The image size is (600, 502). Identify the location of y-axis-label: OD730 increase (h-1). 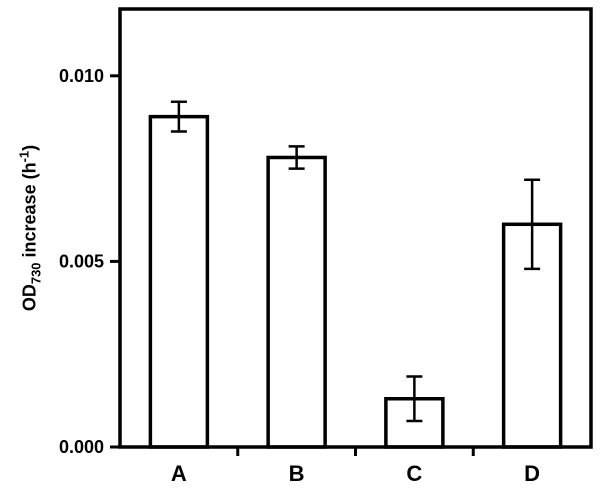
(30, 228).